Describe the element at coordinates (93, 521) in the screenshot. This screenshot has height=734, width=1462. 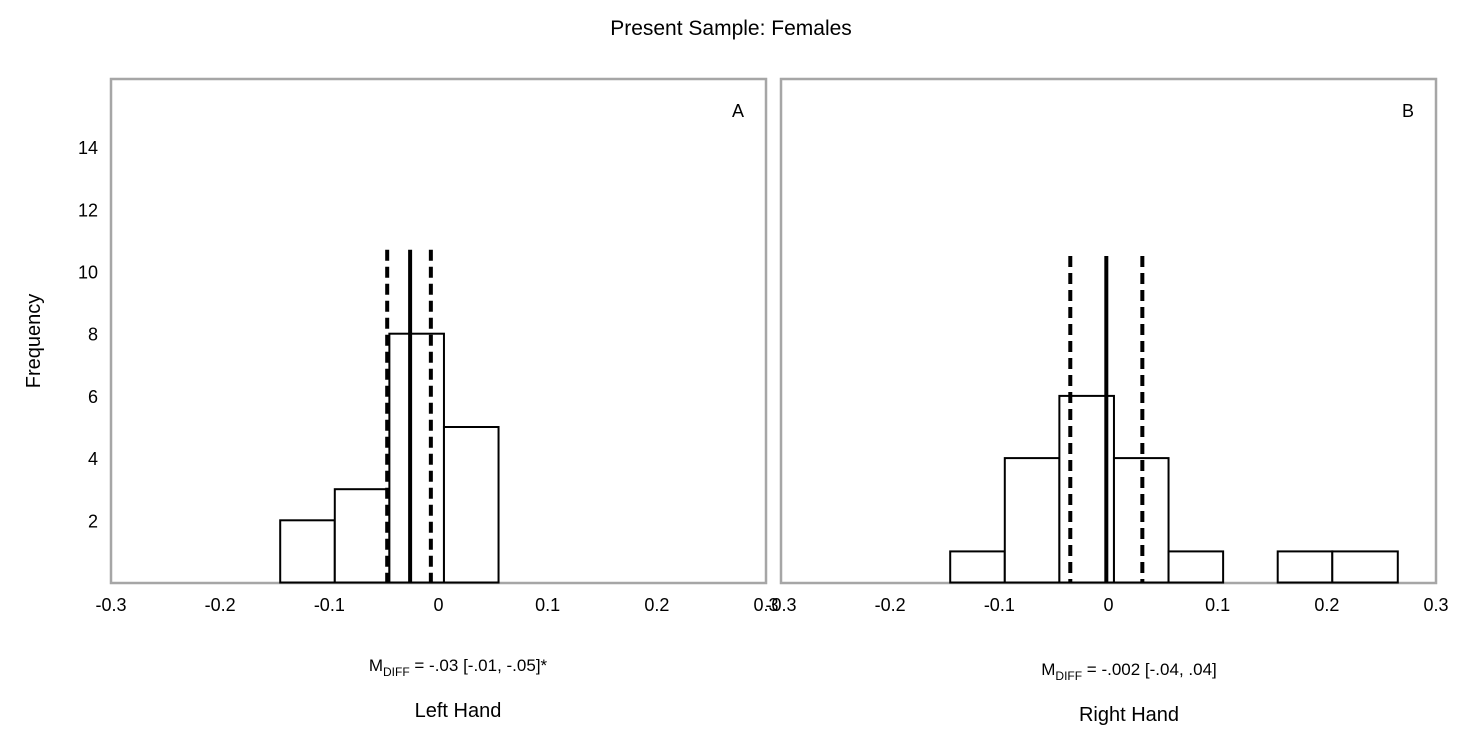
I see `y-tick-label: 2` at that location.